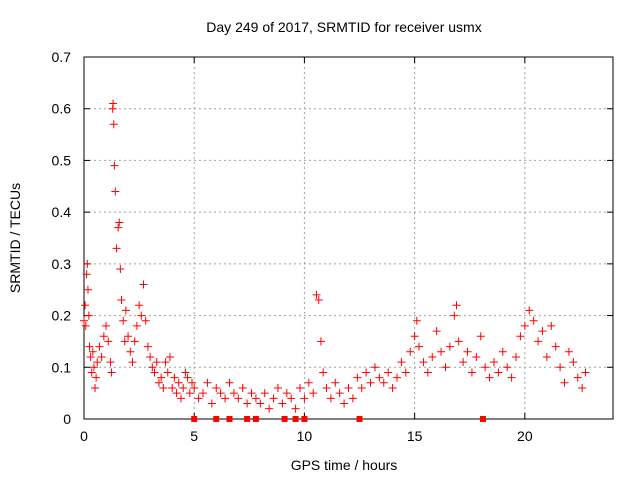 The image size is (640, 480). What do you see at coordinates (62, 160) in the screenshot?
I see `y-tick-label: 0.5` at bounding box center [62, 160].